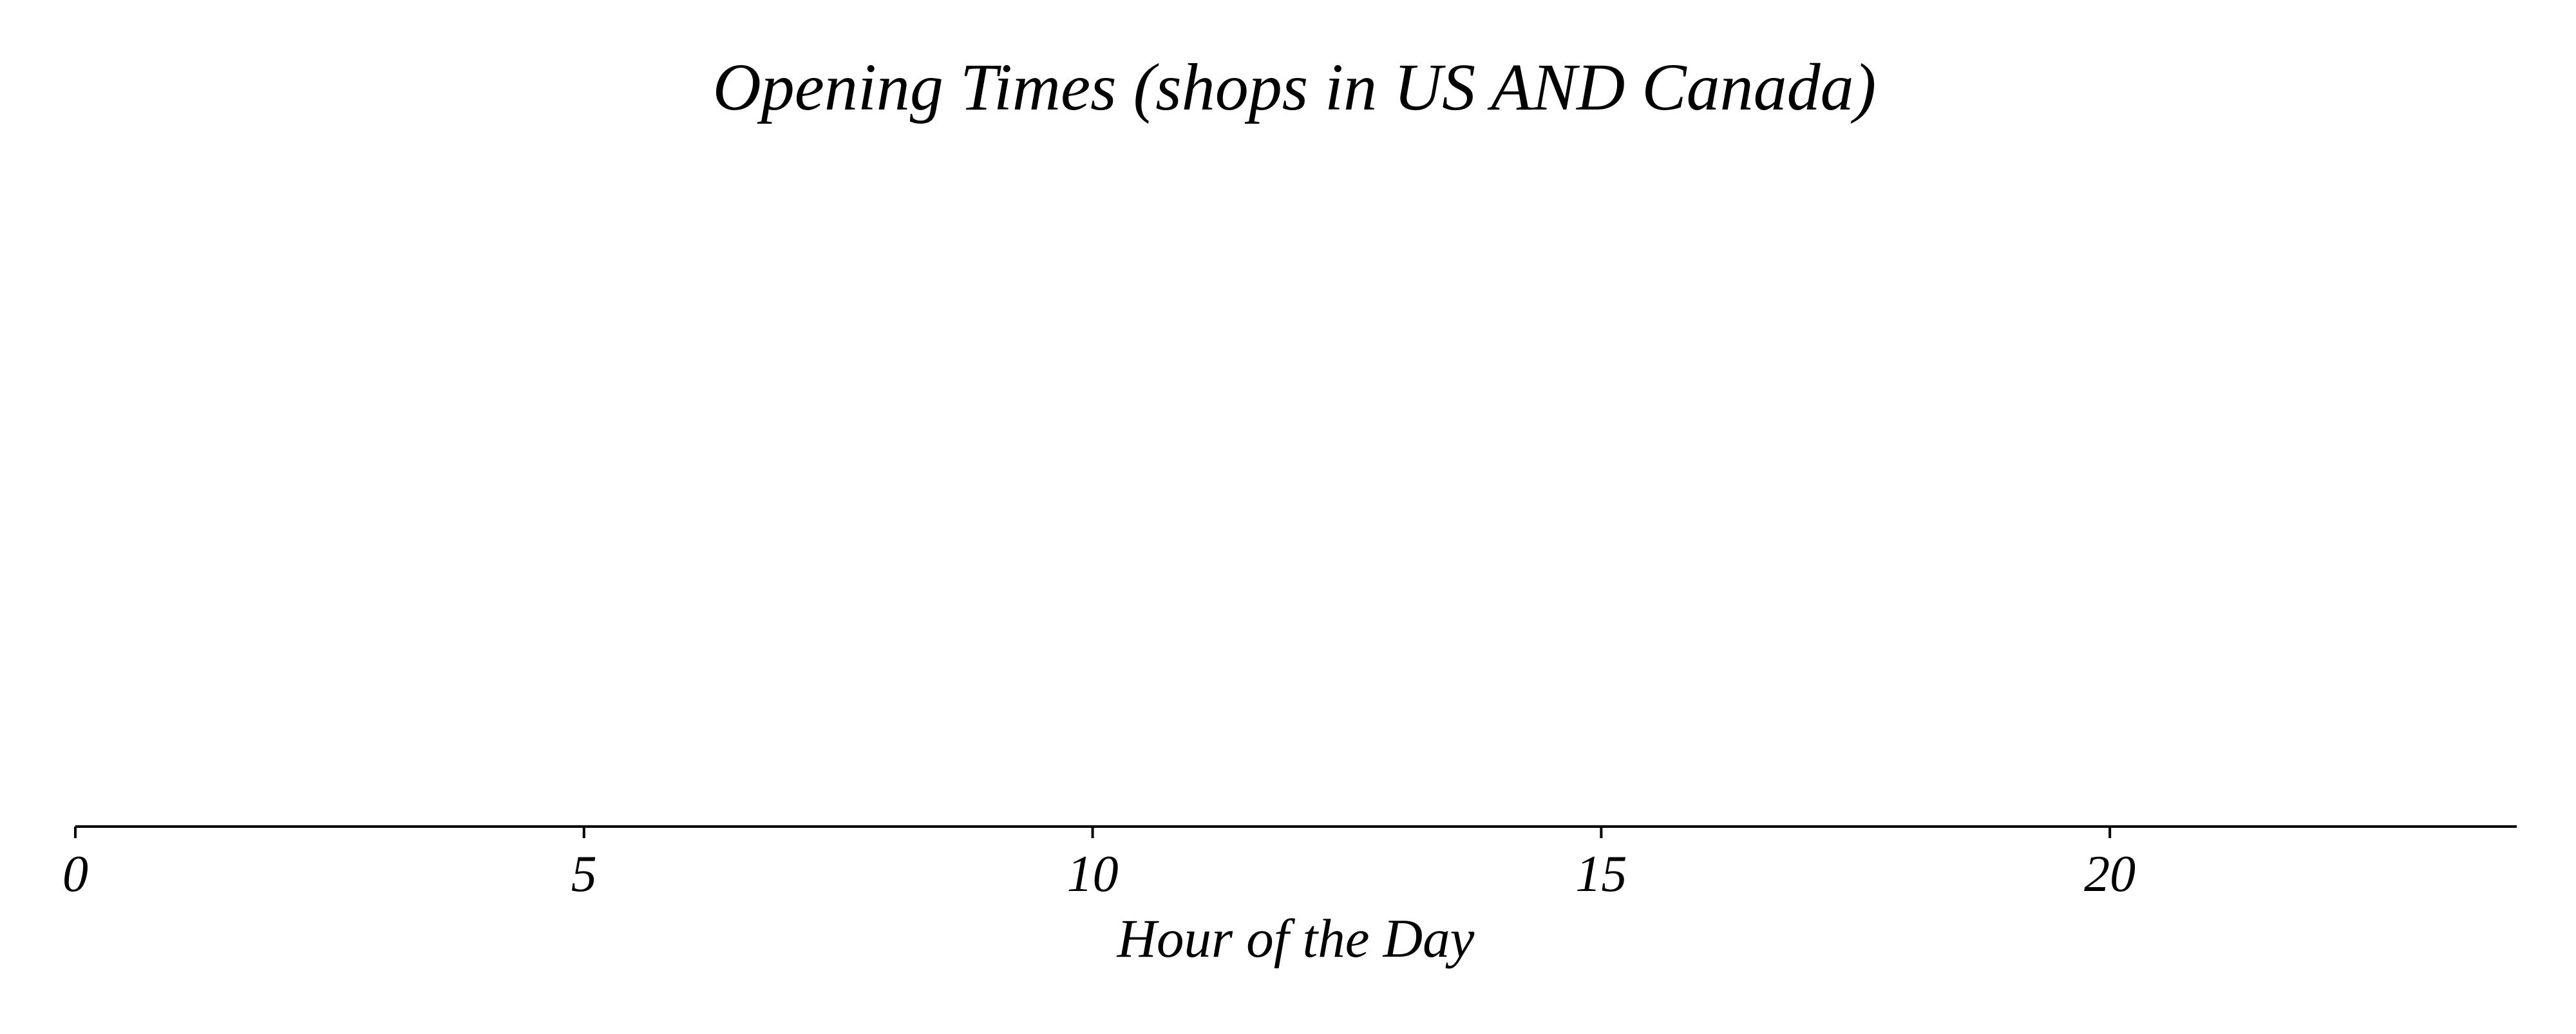  What do you see at coordinates (1093, 874) in the screenshot?
I see `x-tick-label: 10` at bounding box center [1093, 874].